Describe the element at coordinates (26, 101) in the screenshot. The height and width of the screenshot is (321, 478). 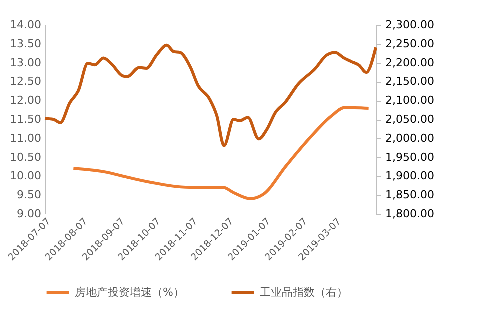
I see `y-tick-label: 12.00` at that location.